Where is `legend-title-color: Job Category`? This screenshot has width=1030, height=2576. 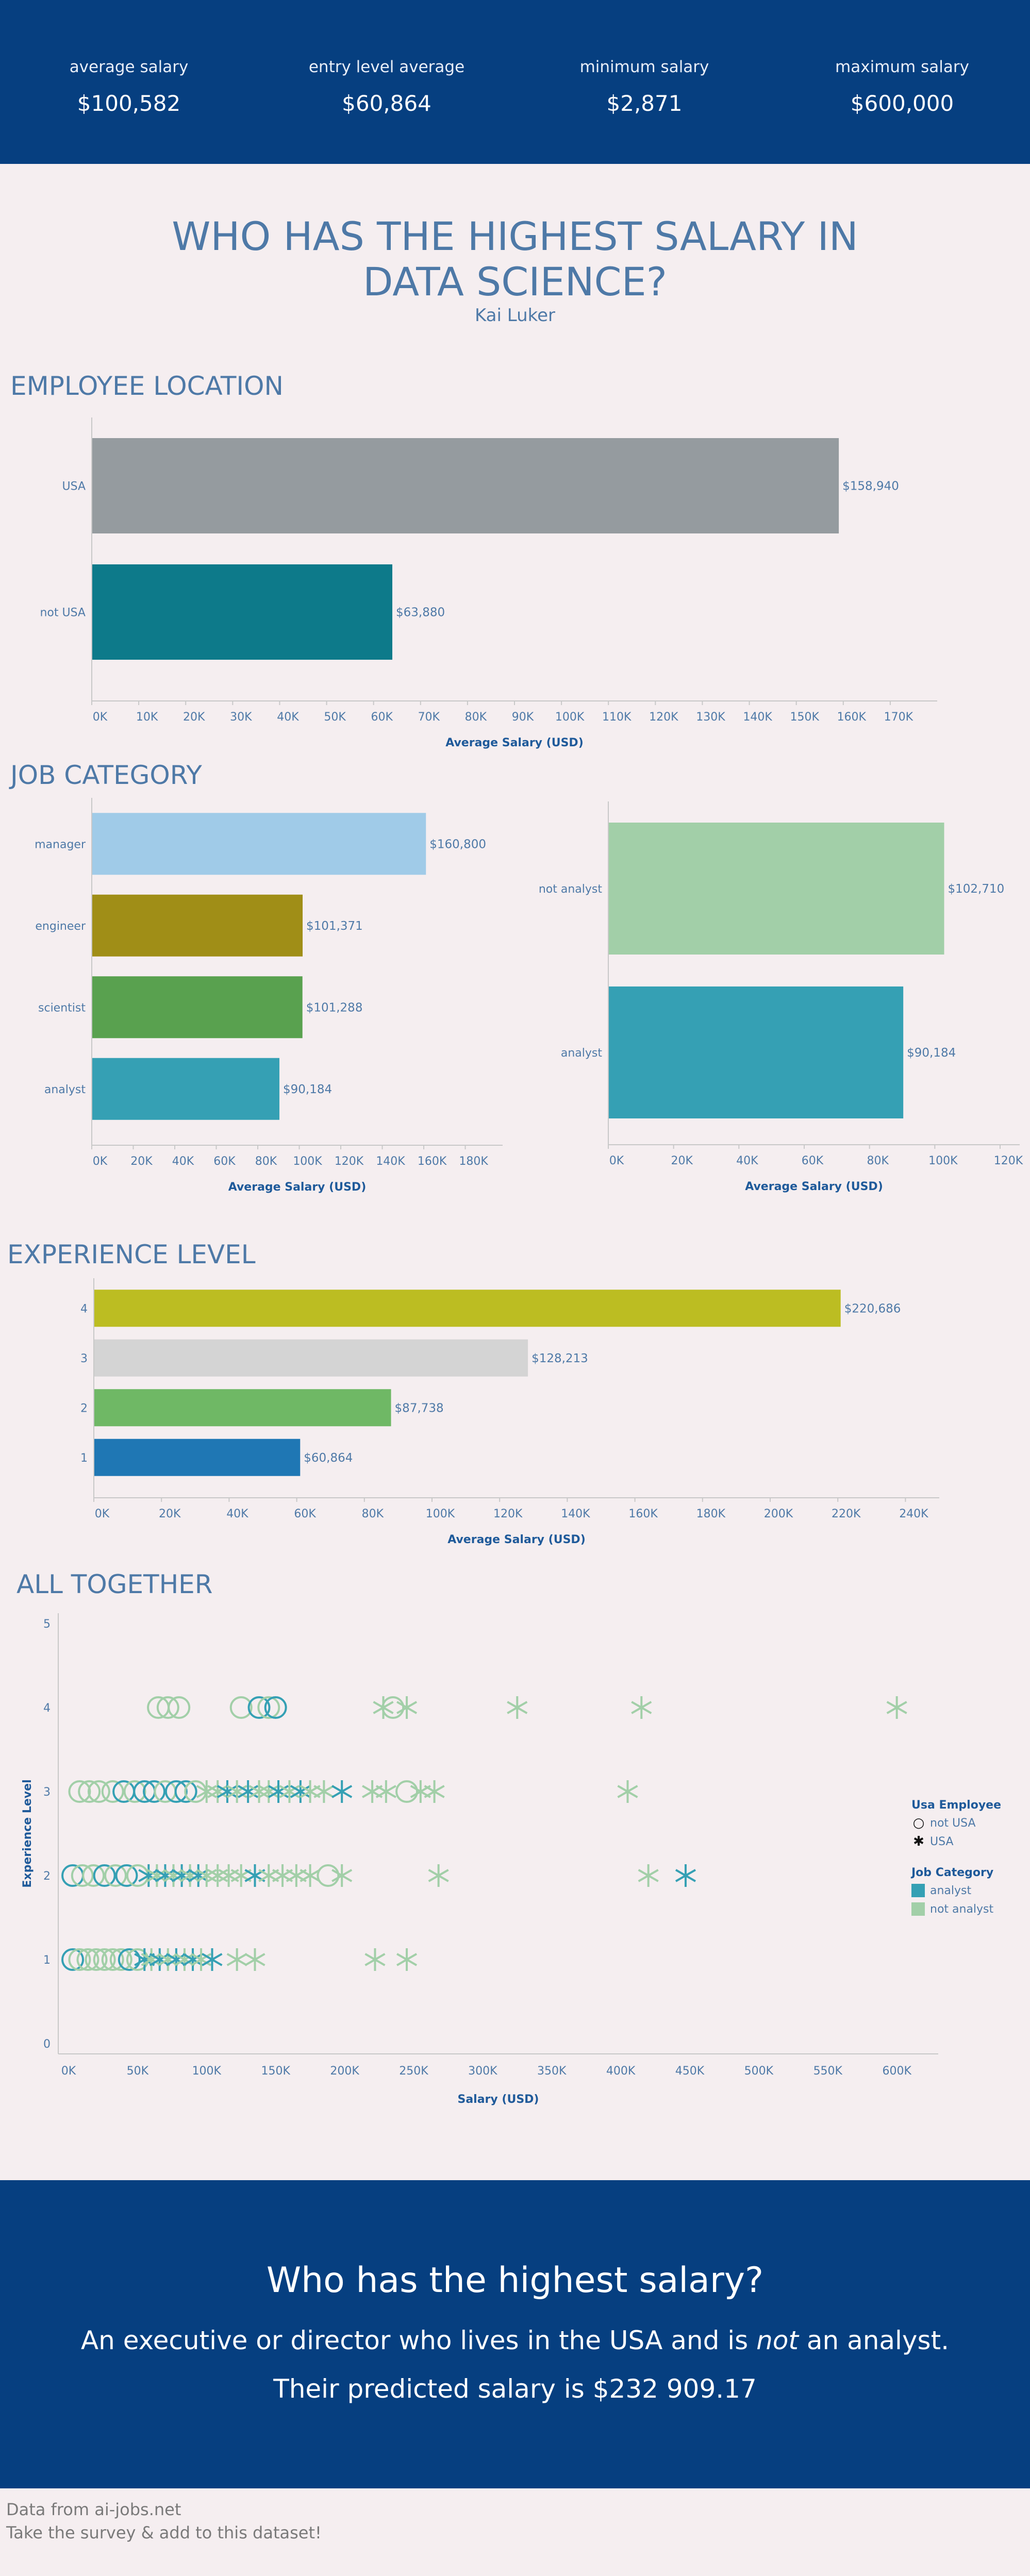 legend-title-color: Job Category is located at coordinates (952, 1872).